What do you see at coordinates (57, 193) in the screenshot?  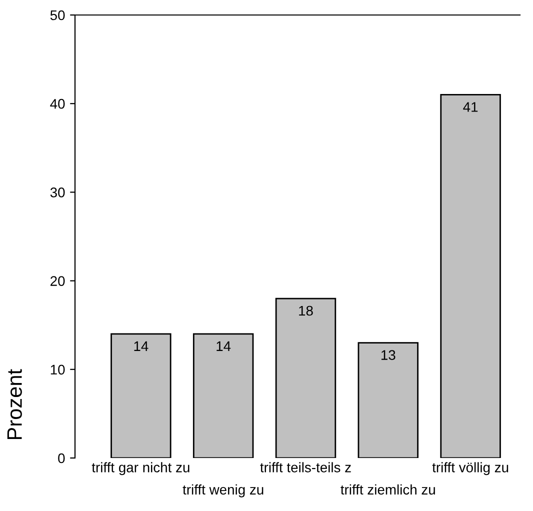 I see `y-tick-label: 30` at bounding box center [57, 193].